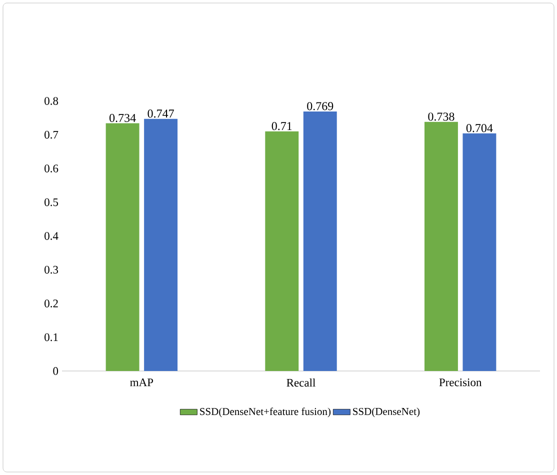 The image size is (557, 475). I want to click on data-label: 0.738, so click(441, 116).